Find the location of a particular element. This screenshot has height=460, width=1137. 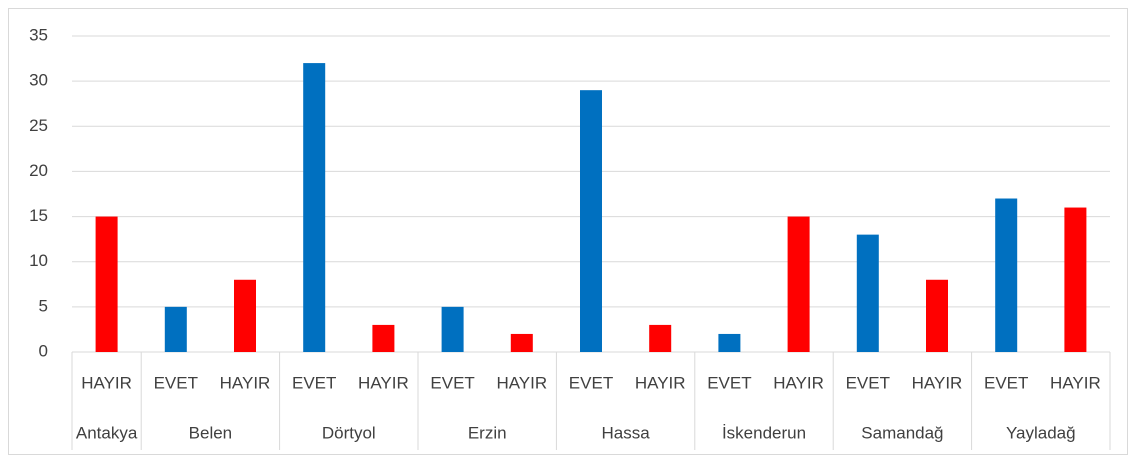

y-tick-label: 35 is located at coordinates (38, 34).